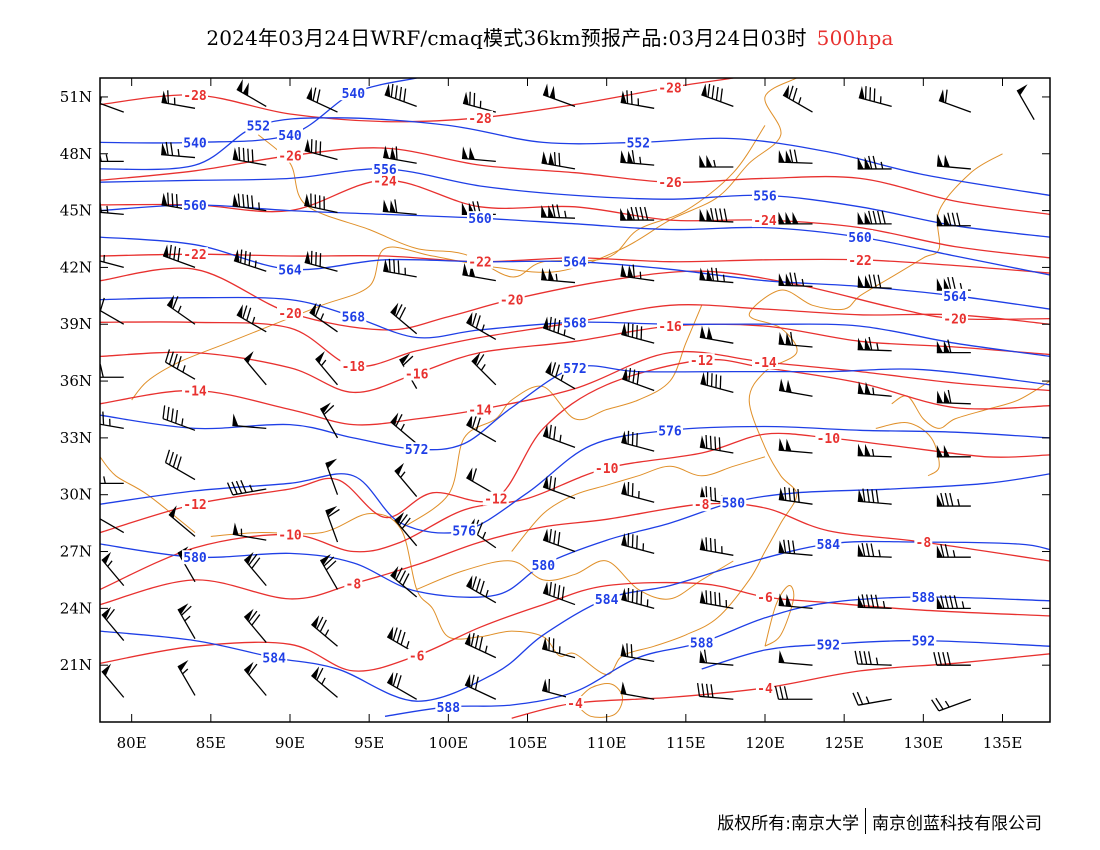 The height and width of the screenshot is (850, 1100). What do you see at coordinates (76, 211) in the screenshot?
I see `lat-tick-label: 45N` at bounding box center [76, 211].